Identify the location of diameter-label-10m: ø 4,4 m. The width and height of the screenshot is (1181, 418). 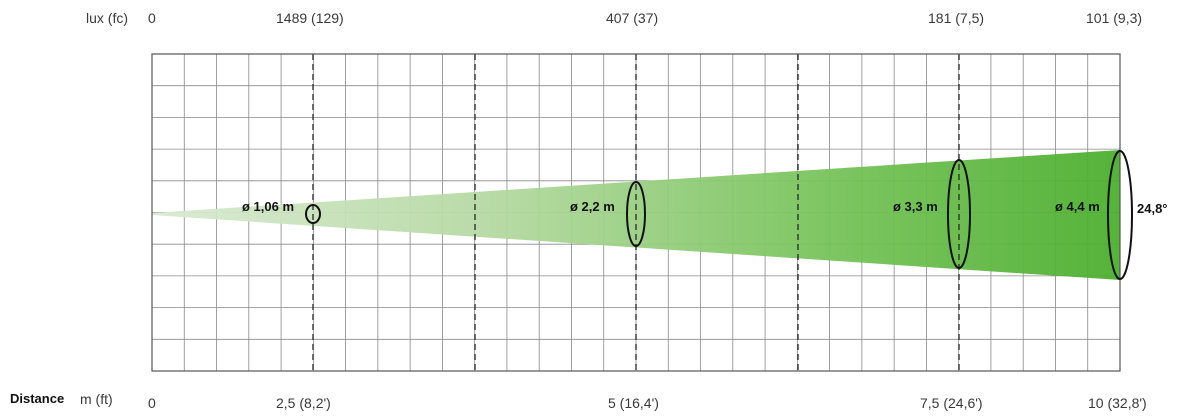
(1077, 206).